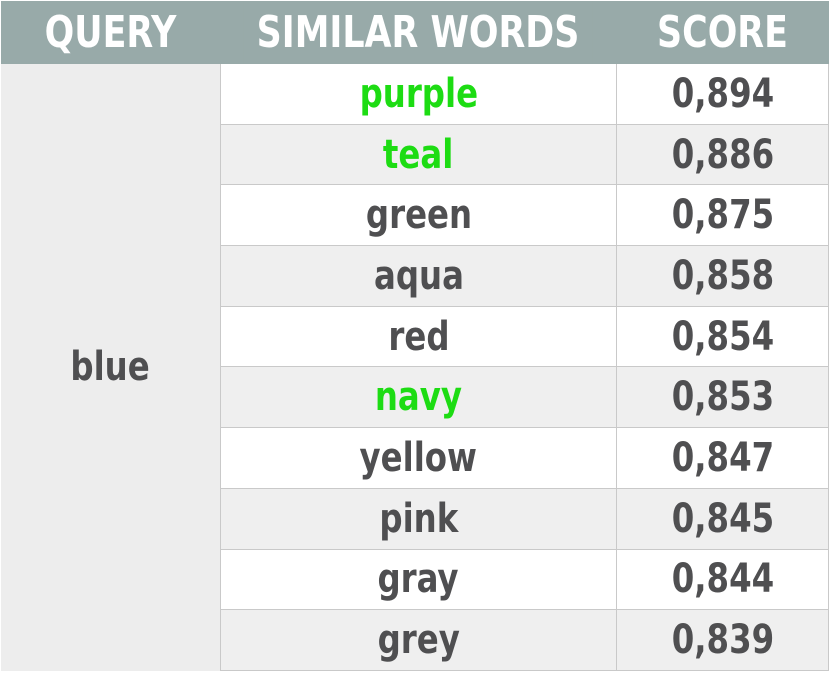 This screenshot has width=835, height=675. I want to click on similar-word-cell: aqua, so click(418, 276).